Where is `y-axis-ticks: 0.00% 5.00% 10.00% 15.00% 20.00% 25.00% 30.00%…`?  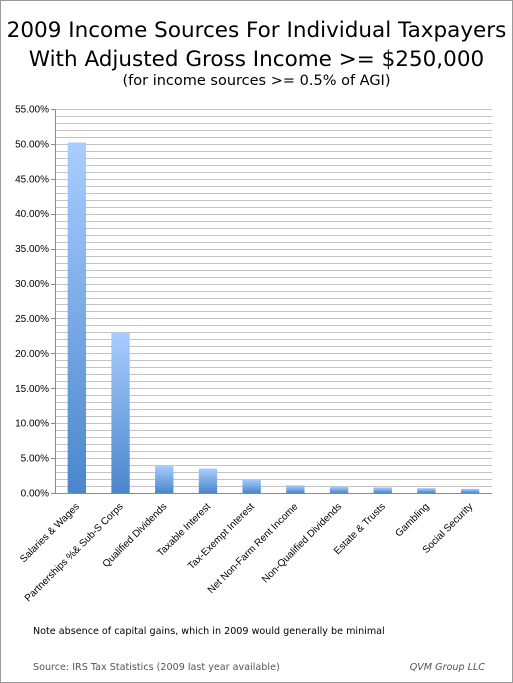 y-axis-ticks: 0.00% 5.00% 10.00% 15.00% 20.00% 25.00% 30.00%… is located at coordinates (35, 302).